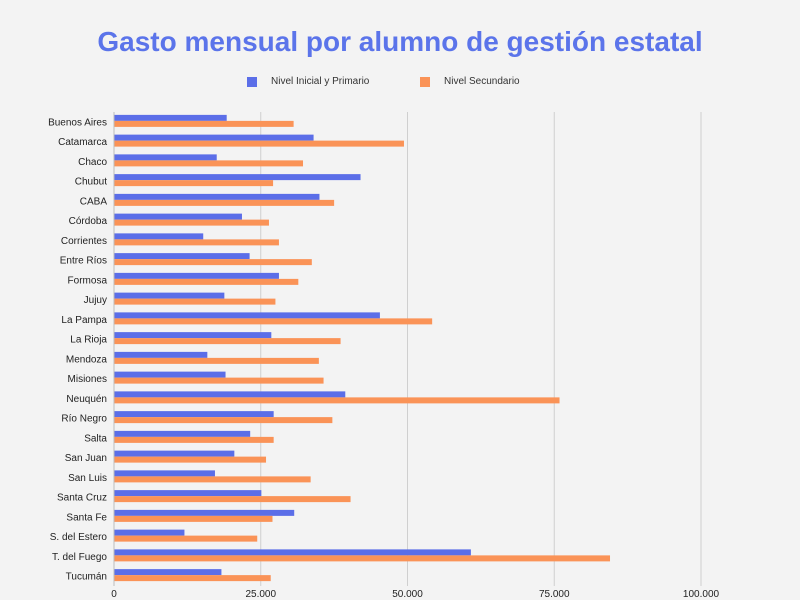 The image size is (800, 600). What do you see at coordinates (260, 594) in the screenshot?
I see `x-tick-label: 25.000` at bounding box center [260, 594].